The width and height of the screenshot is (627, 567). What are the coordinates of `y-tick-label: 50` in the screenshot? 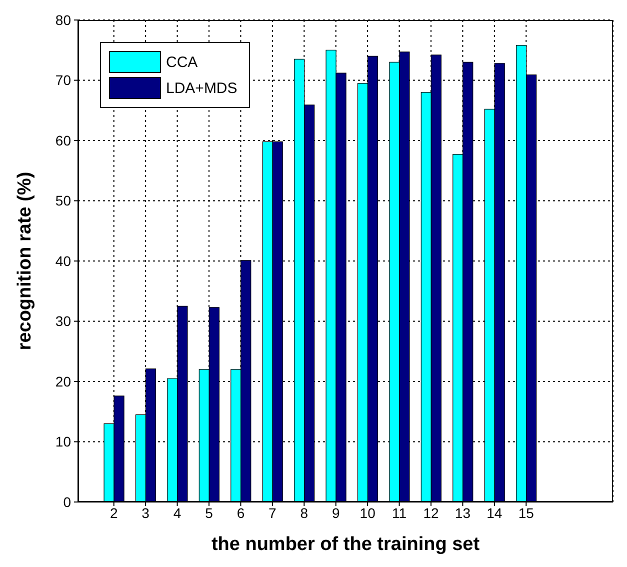 It's located at (63, 200).